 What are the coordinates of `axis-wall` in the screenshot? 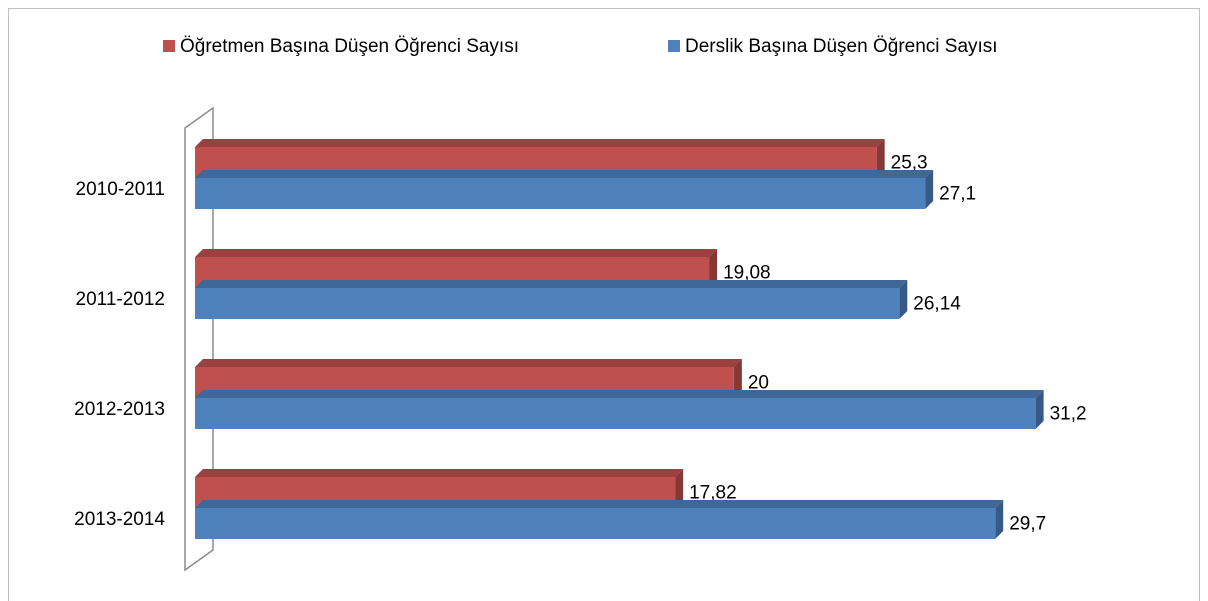 It's located at (199, 339).